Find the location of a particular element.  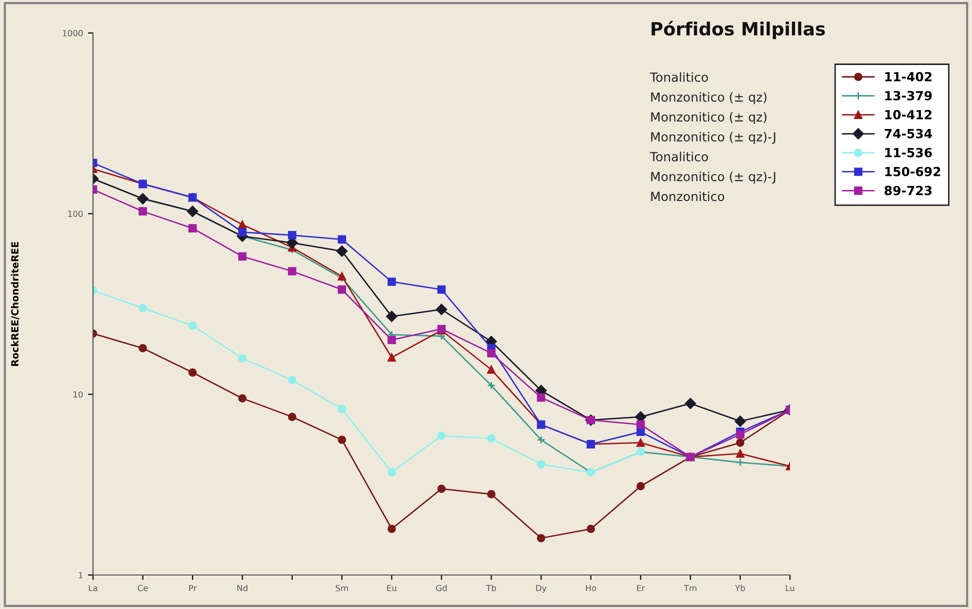

legend-label: 89-723 is located at coordinates (908, 191).